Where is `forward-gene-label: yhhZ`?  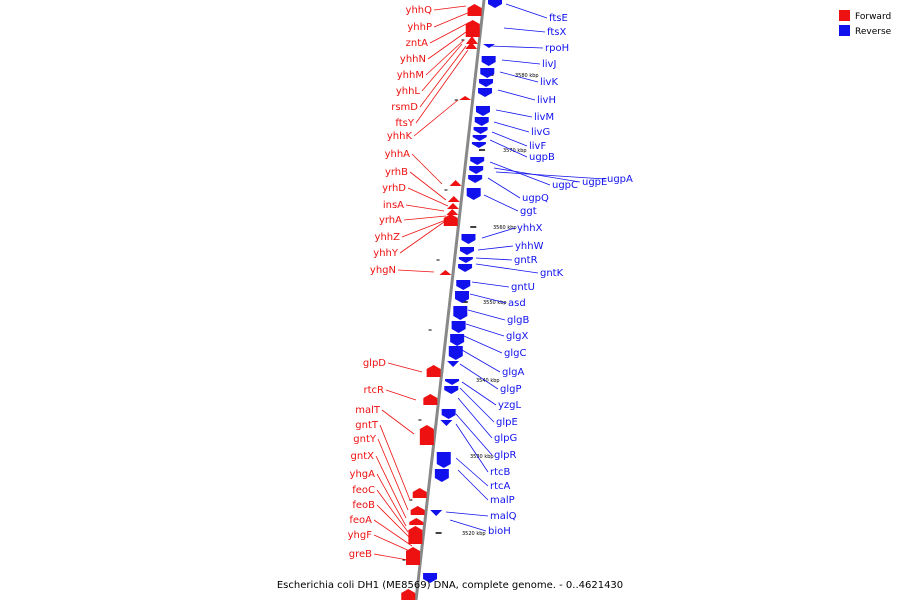 forward-gene-label: yhhZ is located at coordinates (388, 237).